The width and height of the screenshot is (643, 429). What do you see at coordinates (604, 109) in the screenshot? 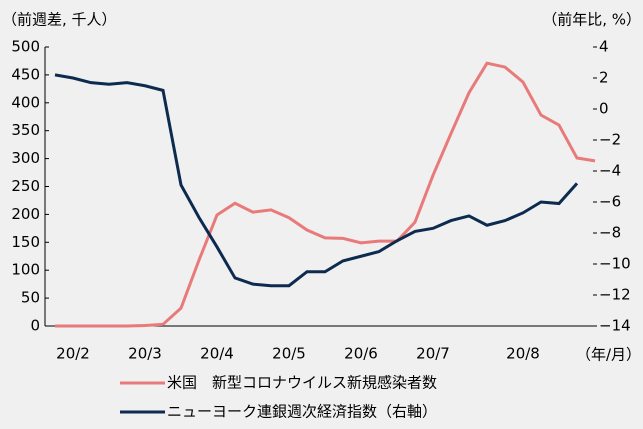
I see `y2-tick-label: 0` at bounding box center [604, 109].